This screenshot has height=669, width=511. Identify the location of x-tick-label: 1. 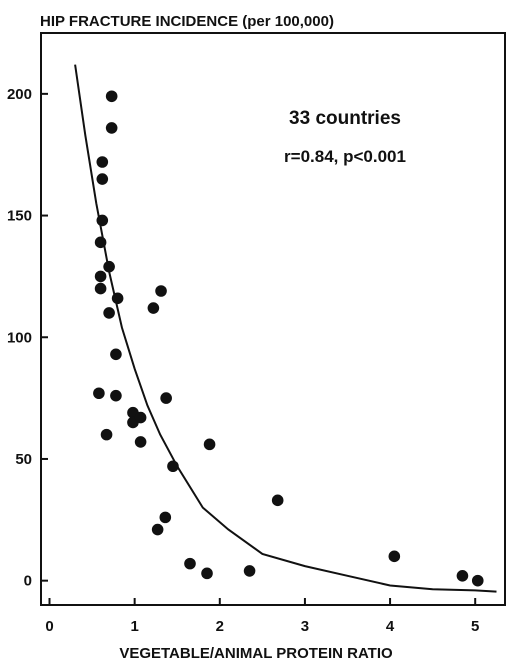
(134, 626).